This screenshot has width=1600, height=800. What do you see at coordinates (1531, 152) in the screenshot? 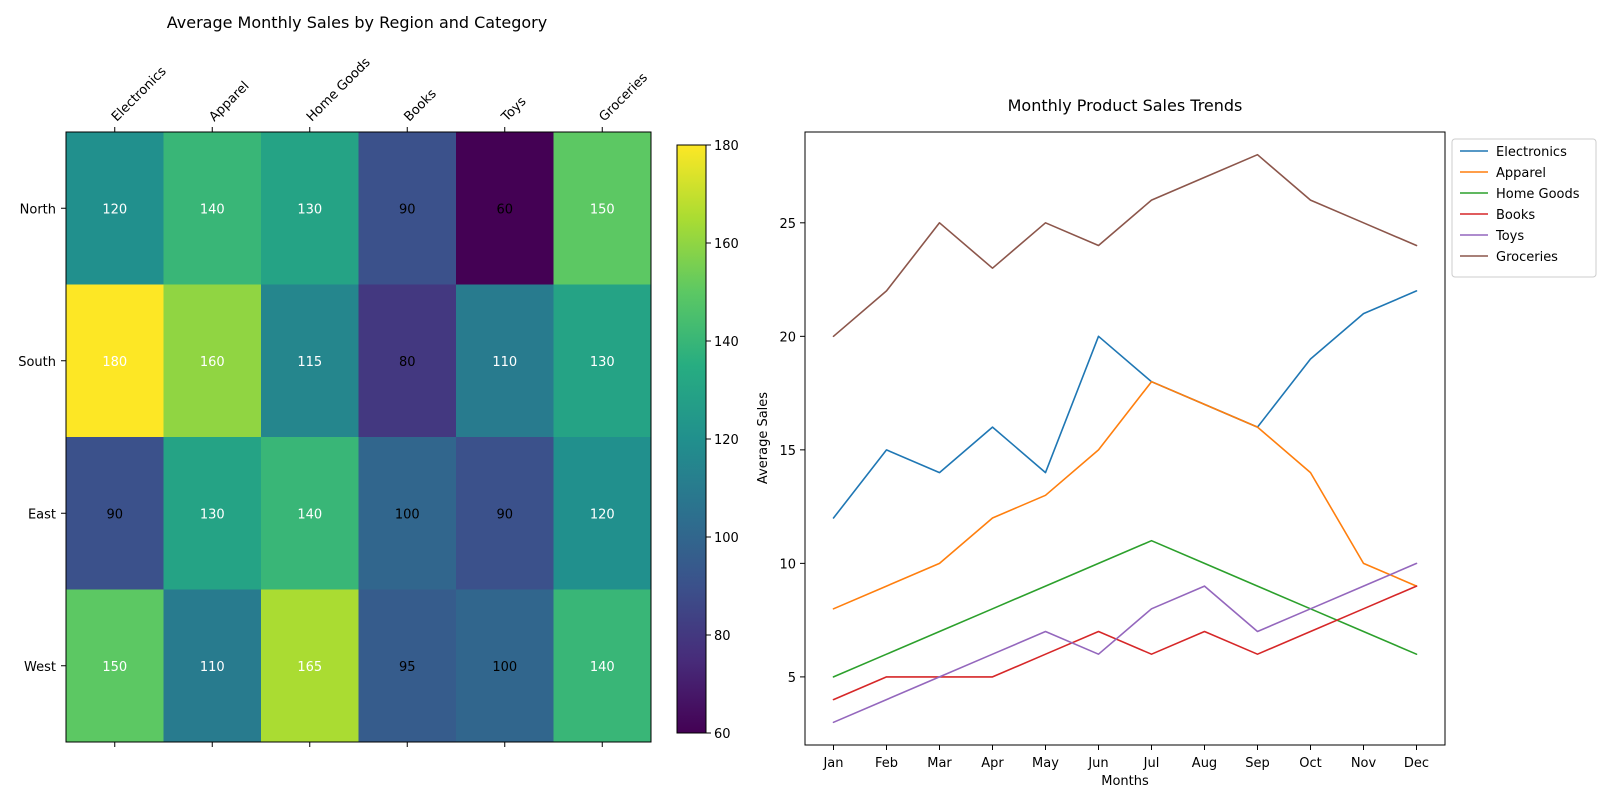
I see `legend-label: Electronics` at bounding box center [1531, 152].